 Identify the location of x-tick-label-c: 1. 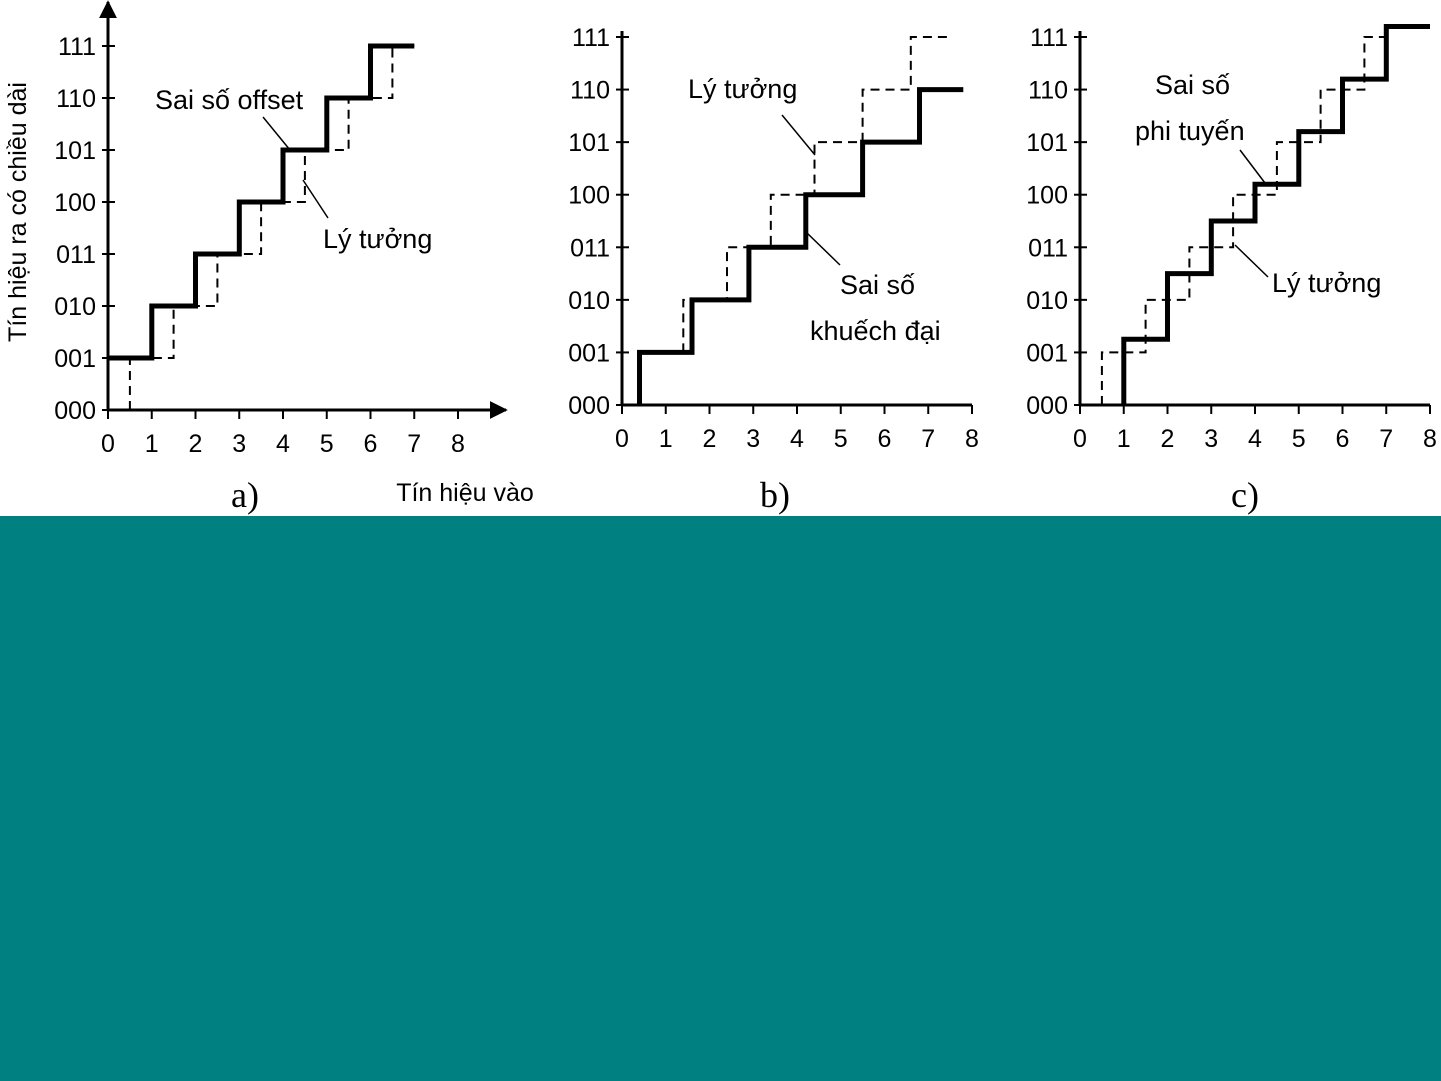
(1124, 439).